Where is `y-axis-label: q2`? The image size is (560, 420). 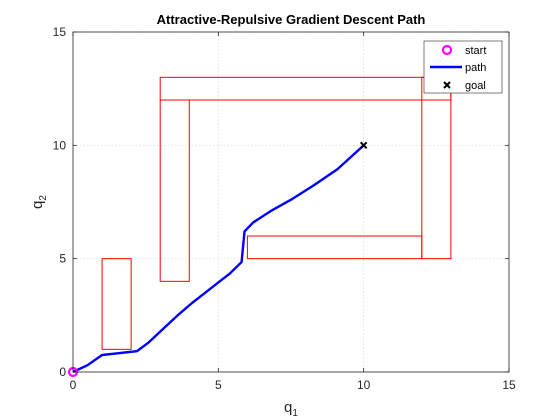
y-axis-label: q2 is located at coordinates (39, 202).